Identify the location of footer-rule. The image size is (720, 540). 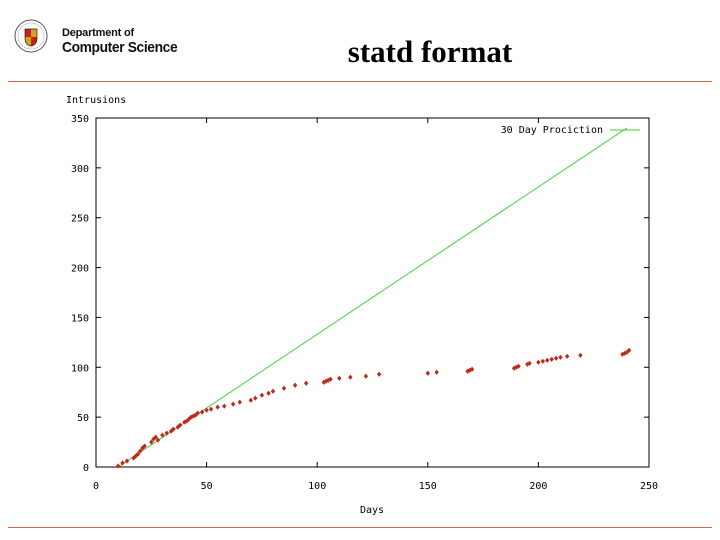
(360, 527).